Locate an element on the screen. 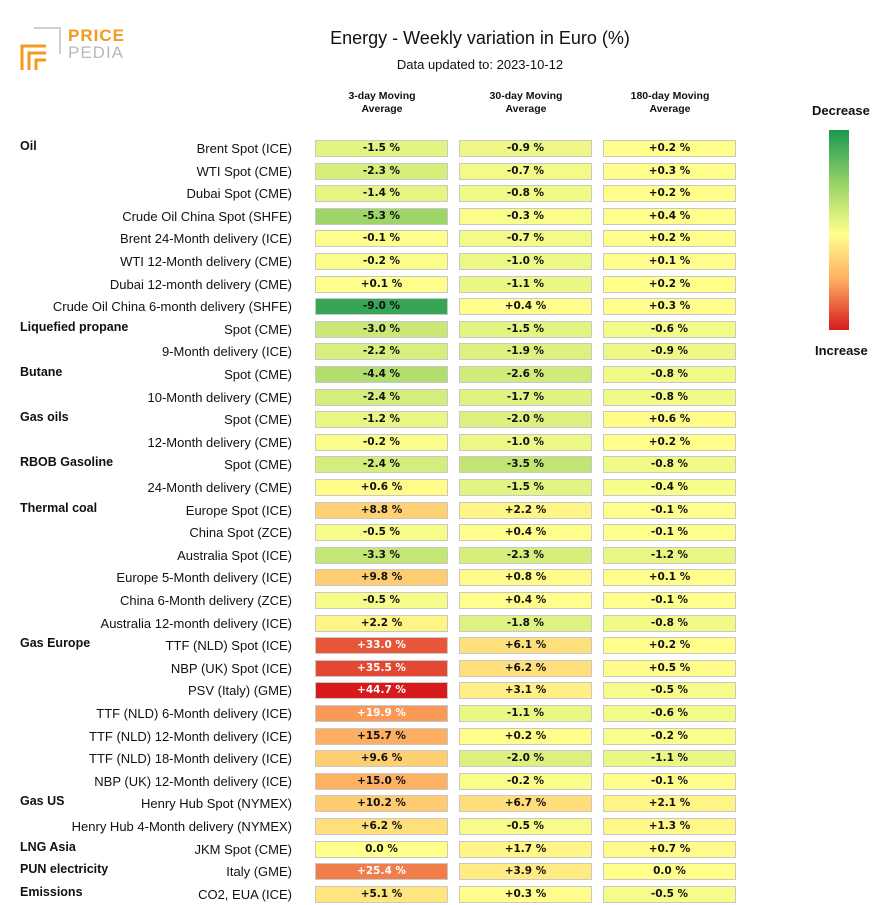 The height and width of the screenshot is (905, 880). value-cell: -5.3 % is located at coordinates (381, 216).